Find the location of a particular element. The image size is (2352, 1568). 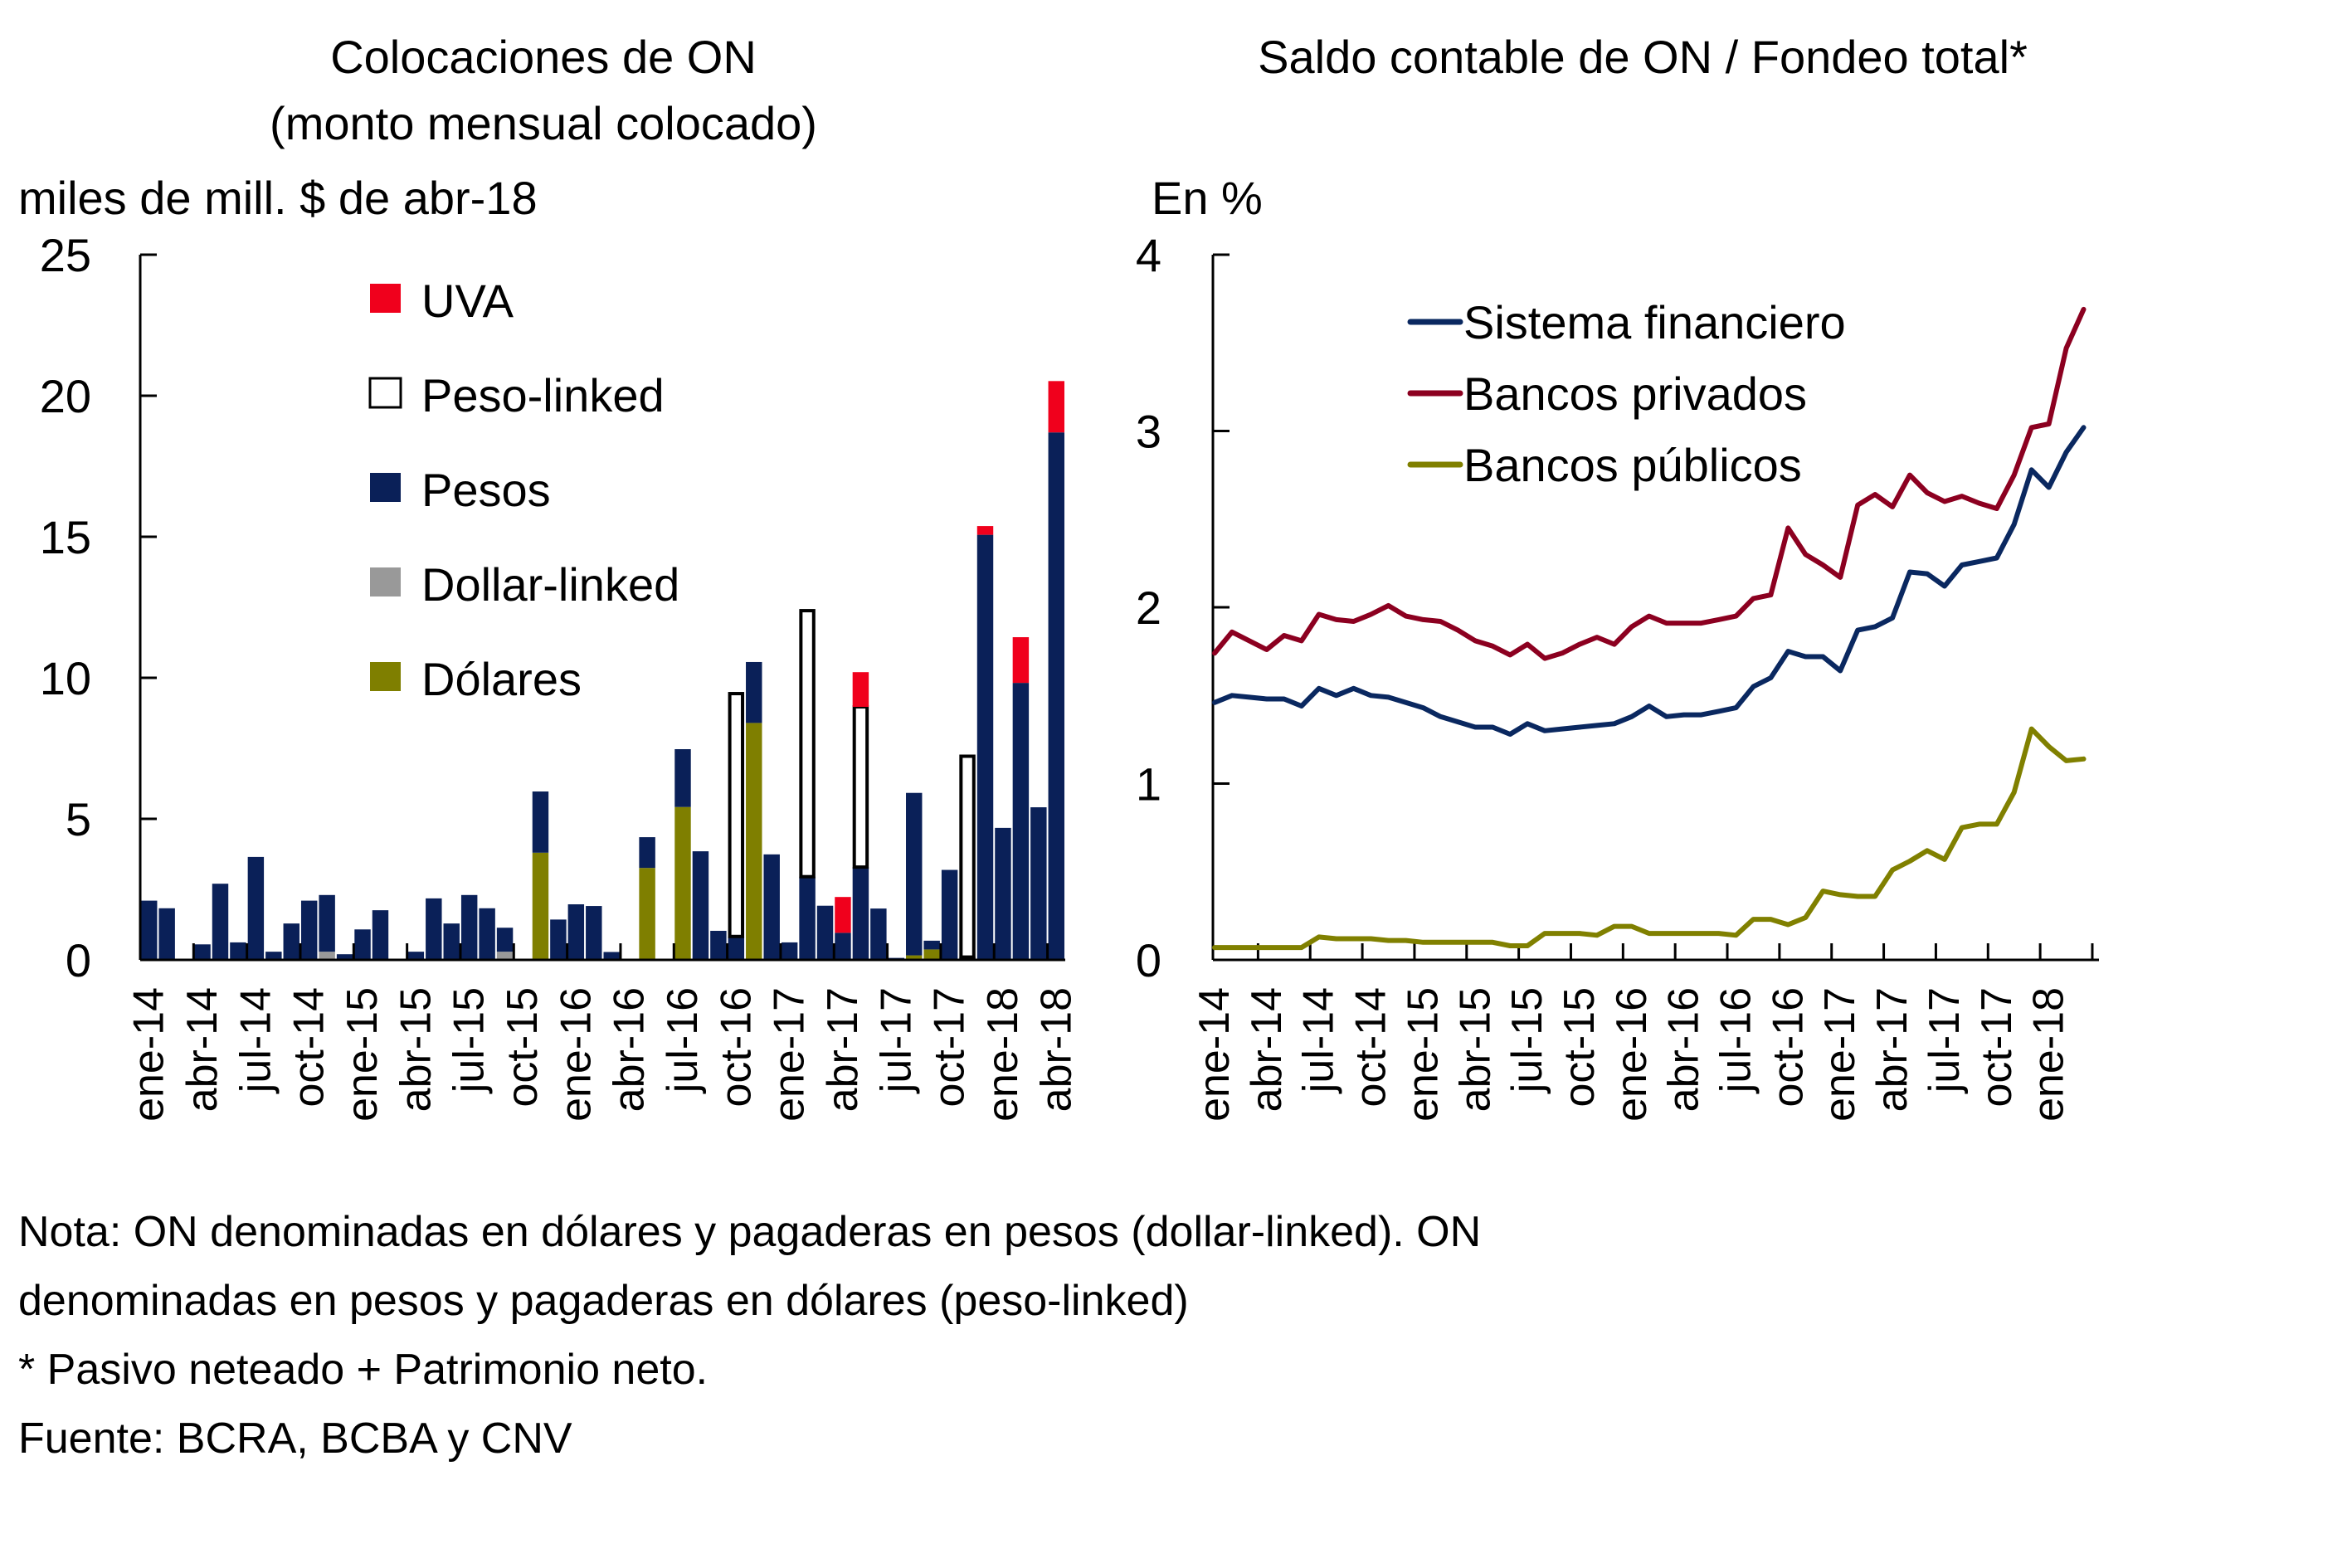

line-x-tick-label: jul-16 is located at coordinates (1736, 1040).